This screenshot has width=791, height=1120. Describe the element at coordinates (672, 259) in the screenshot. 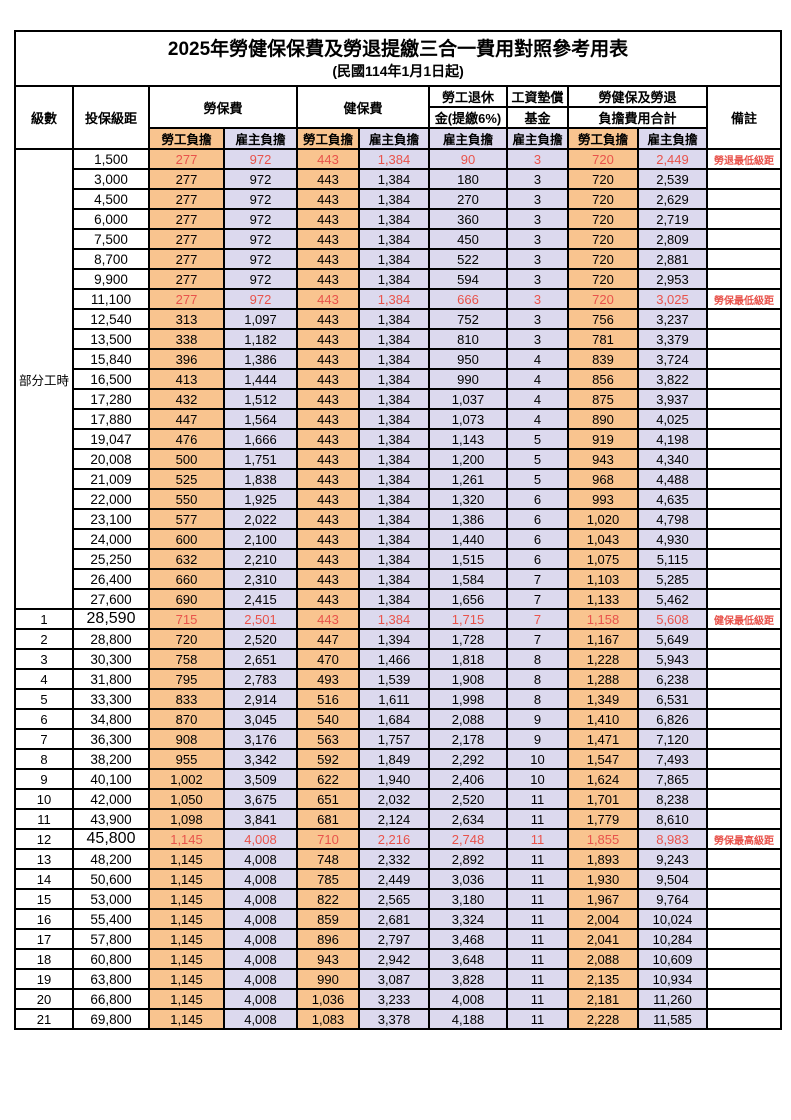

I see `cell-total-employer: 2,881` at that location.